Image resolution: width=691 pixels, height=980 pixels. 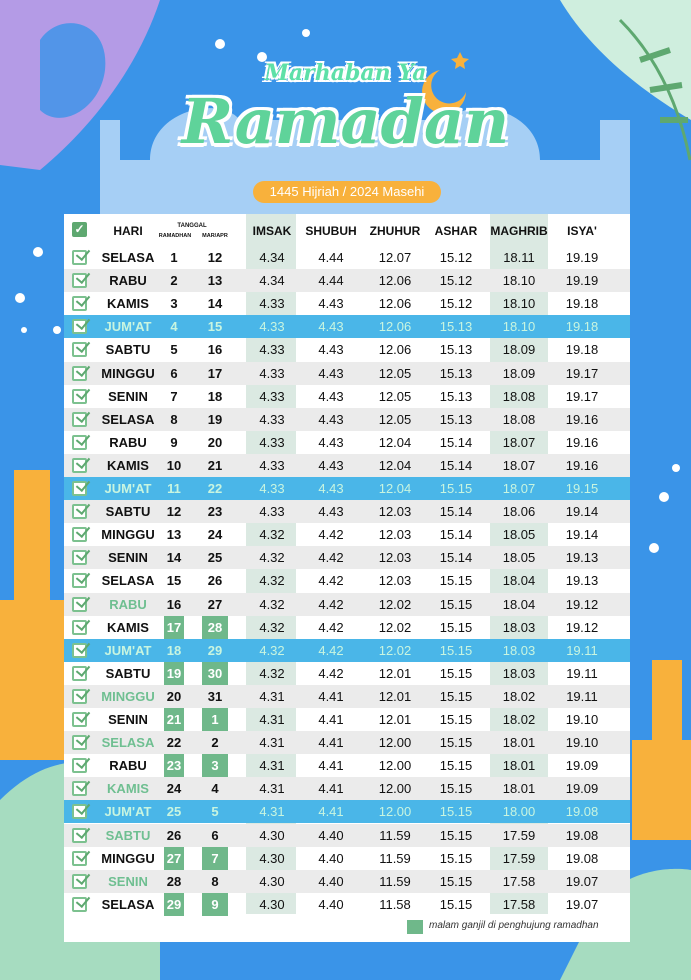 What do you see at coordinates (215, 558) in the screenshot?
I see `masehi-date-cell: 25` at bounding box center [215, 558].